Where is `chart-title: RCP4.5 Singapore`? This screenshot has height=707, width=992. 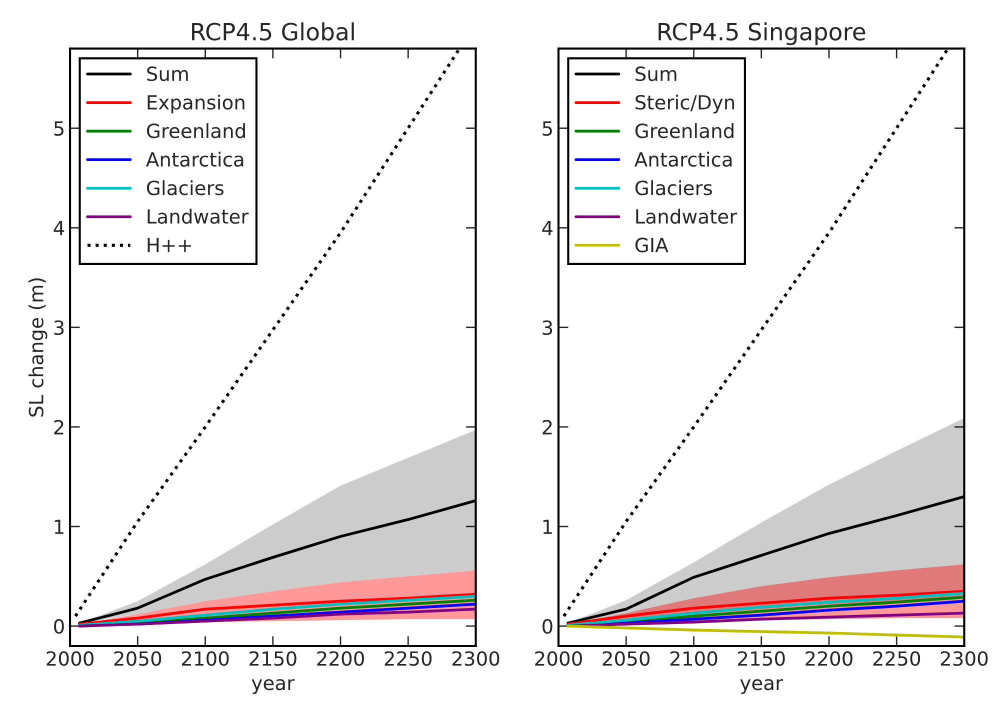 chart-title: RCP4.5 Singapore is located at coordinates (762, 34).